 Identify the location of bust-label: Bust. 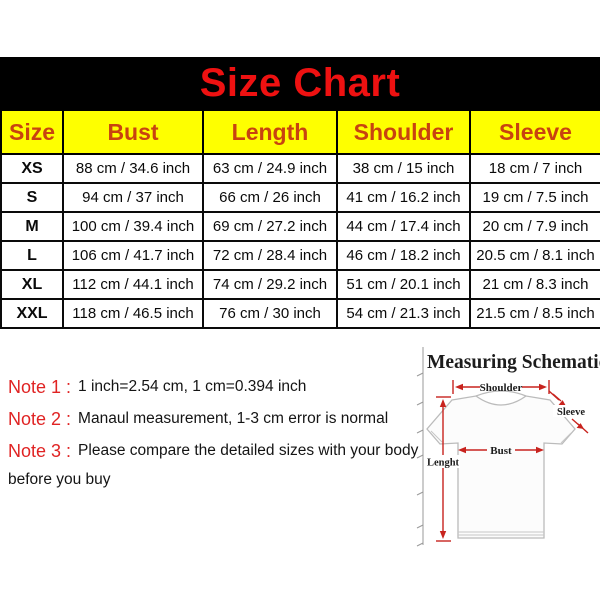
(501, 451).